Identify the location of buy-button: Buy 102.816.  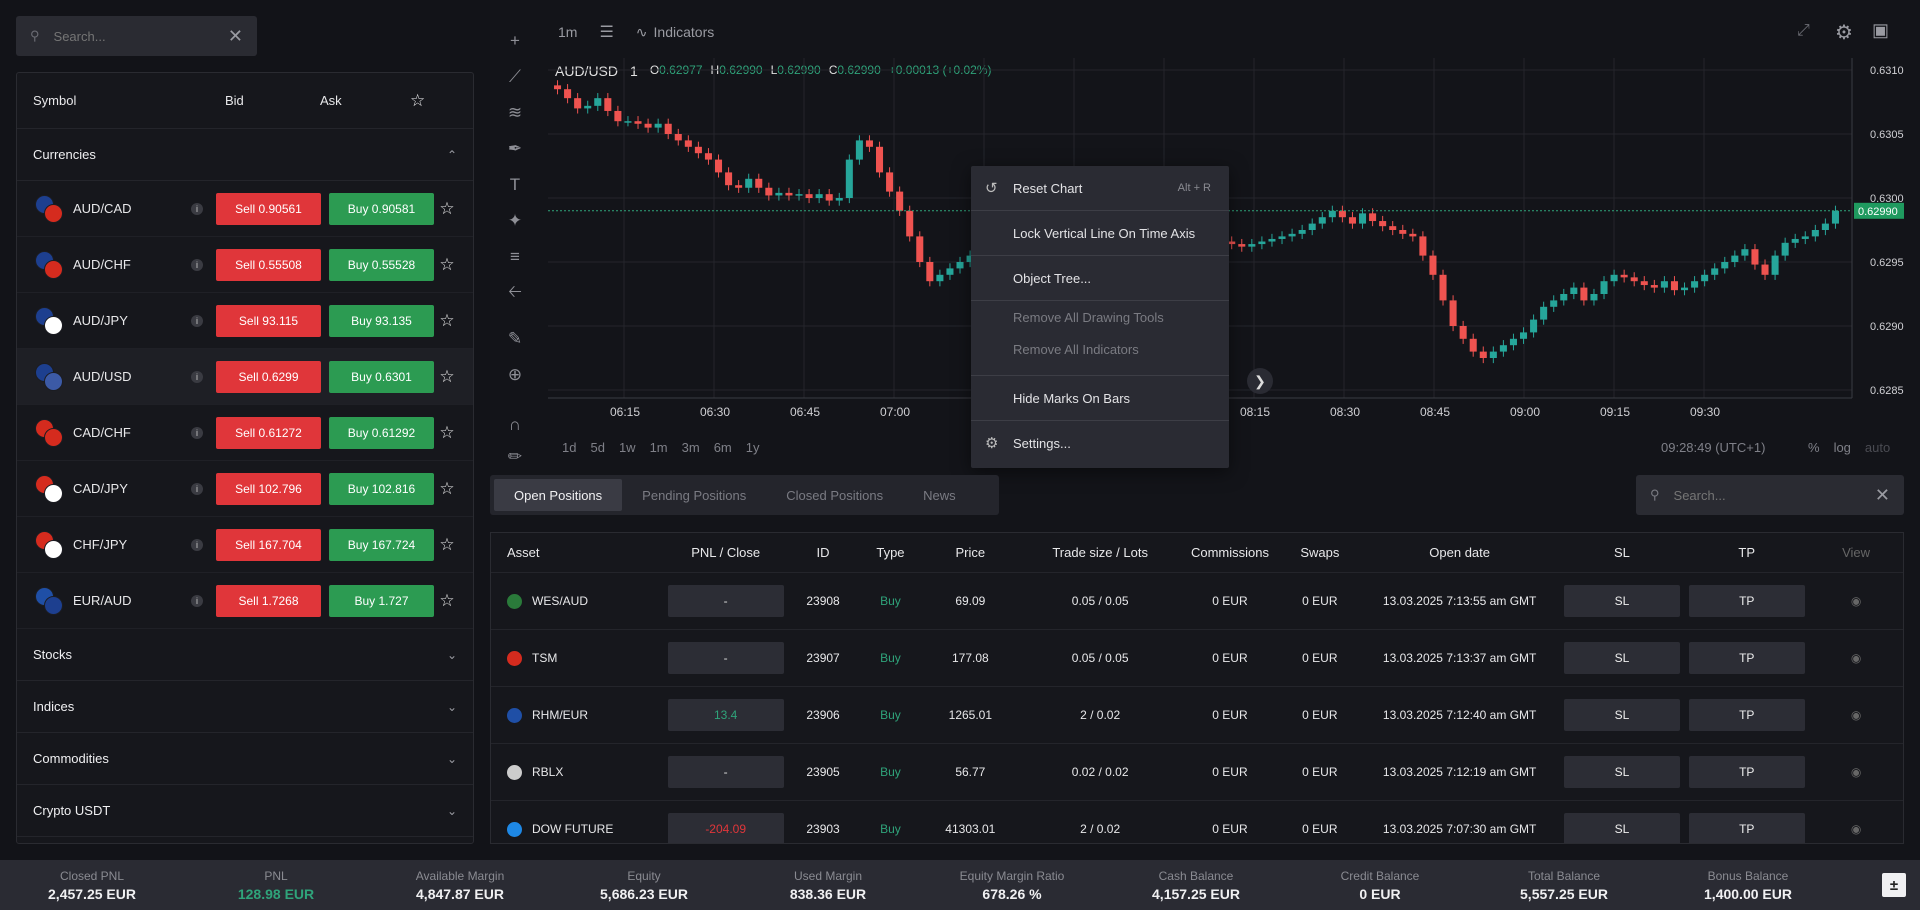
(381, 488).